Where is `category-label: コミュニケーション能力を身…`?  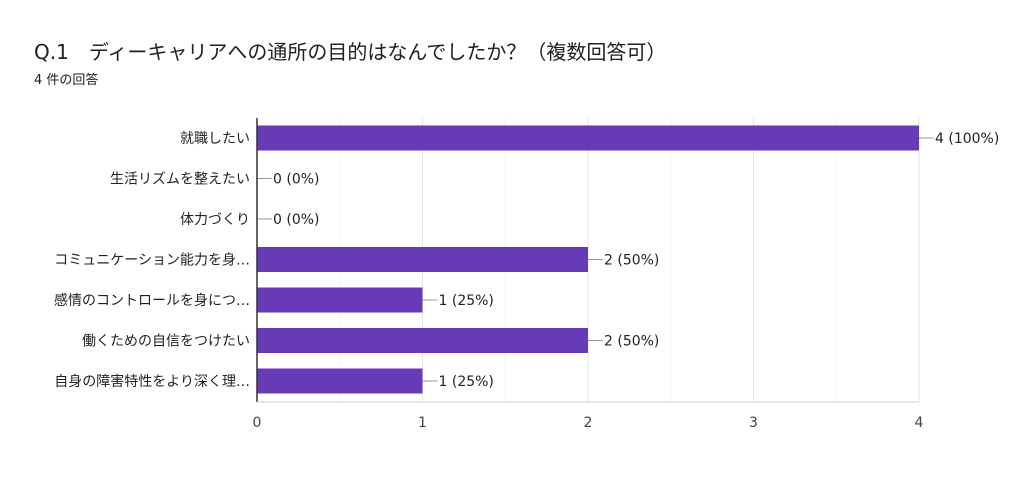 category-label: コミュニケーション能力を身… is located at coordinates (152, 261).